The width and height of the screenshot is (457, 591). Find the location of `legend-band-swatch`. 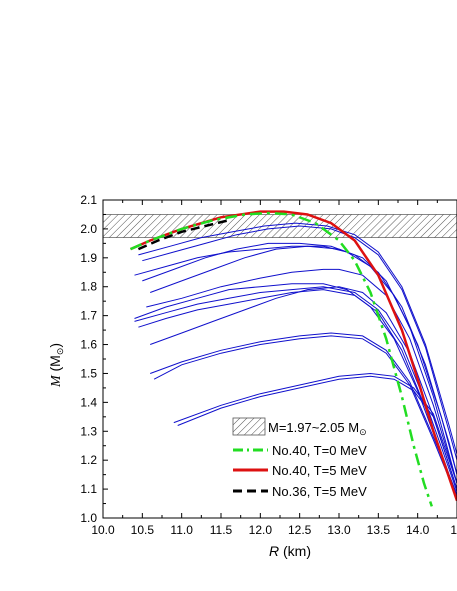

legend-band-swatch is located at coordinates (249, 426).